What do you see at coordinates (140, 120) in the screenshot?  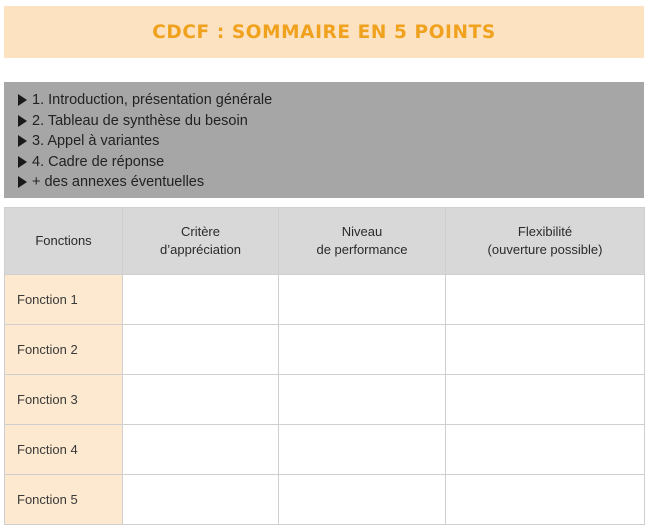 I see `summary-item-text: 2. Tableau de synthèse du besoin` at bounding box center [140, 120].